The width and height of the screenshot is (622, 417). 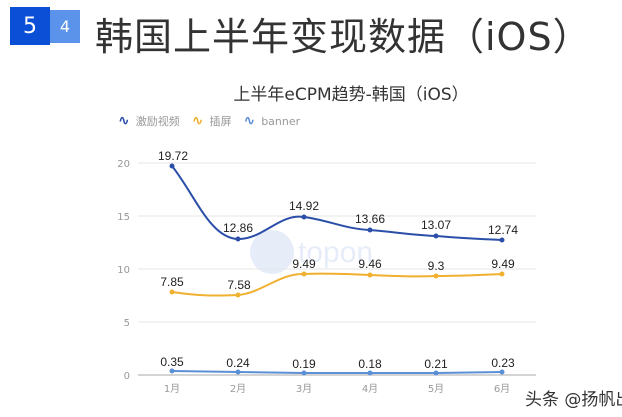 I want to click on legend-item-interstitial: ∿ 插屏, so click(x=212, y=121).